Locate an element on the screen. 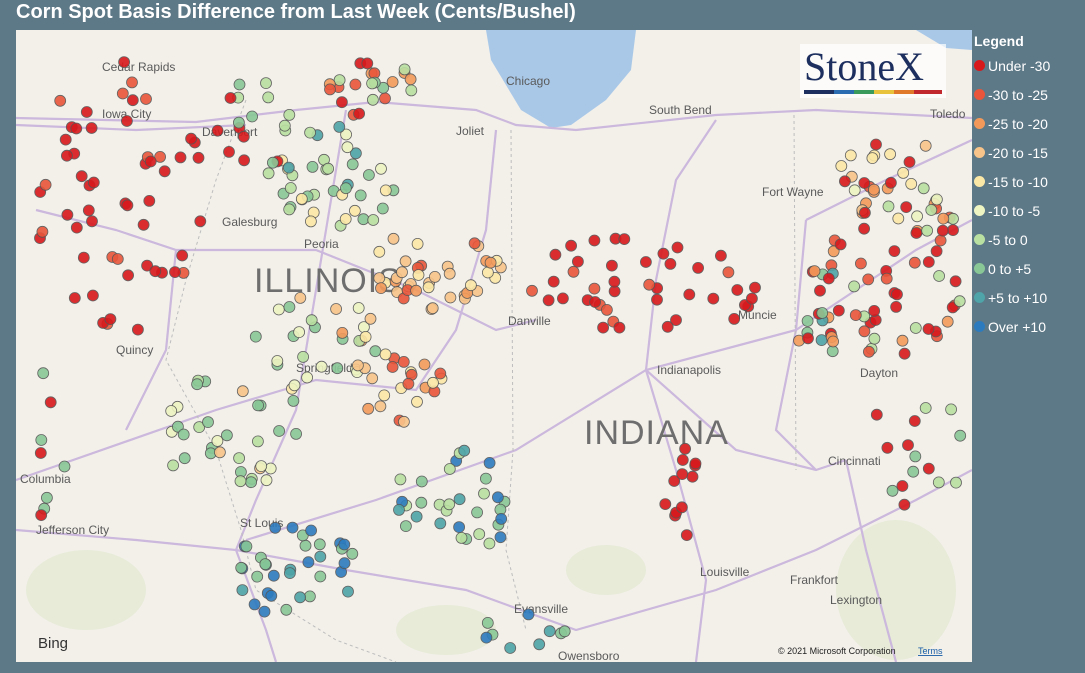 This screenshot has width=1085, height=673. legend-item: -15 to -10 is located at coordinates (1012, 181).